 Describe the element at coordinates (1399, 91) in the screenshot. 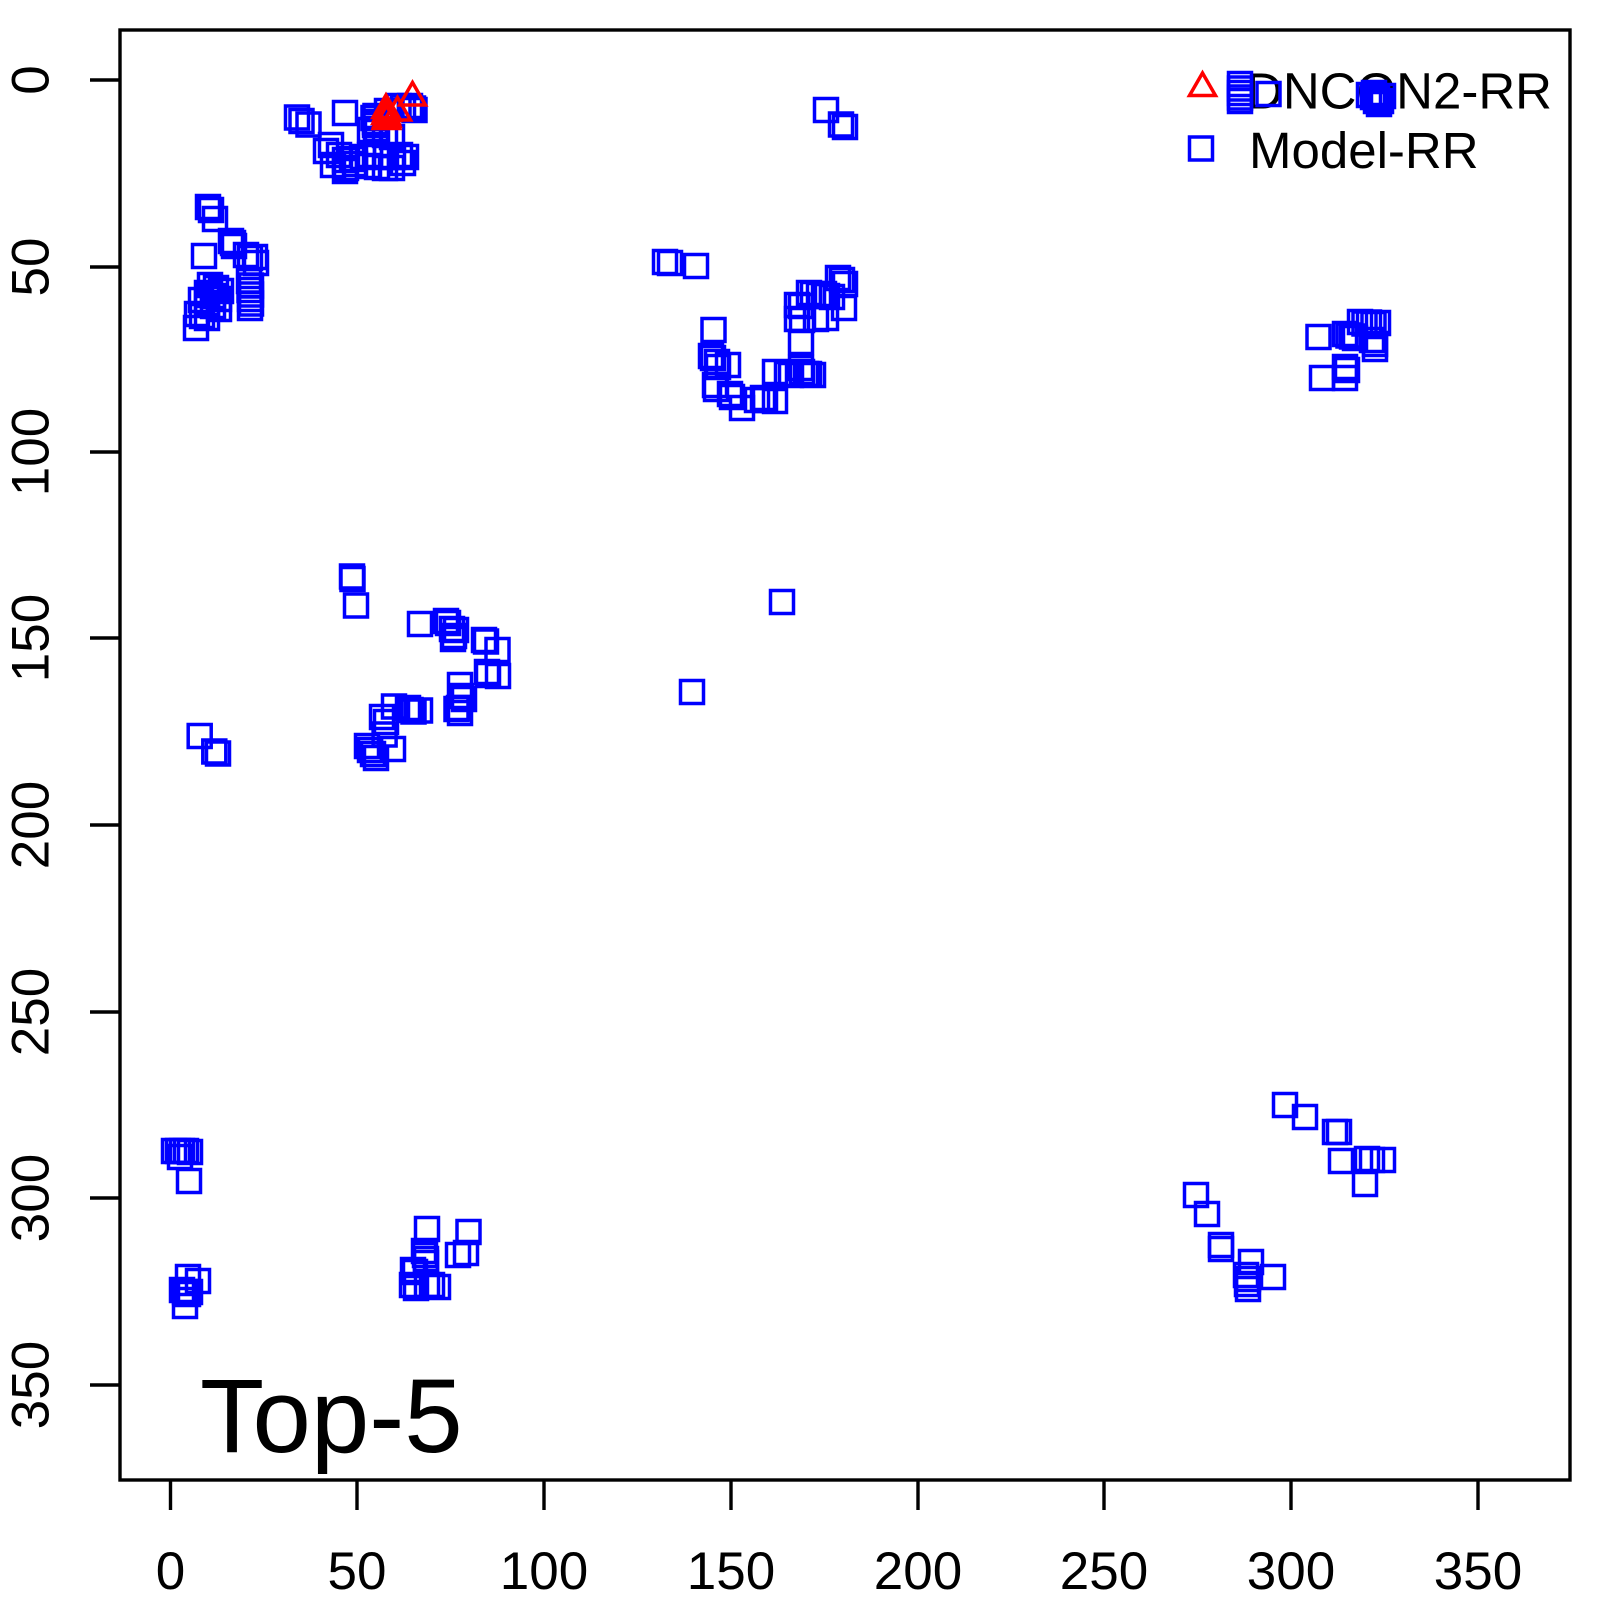

I see `svg-text: DNCON2-RR` at that location.